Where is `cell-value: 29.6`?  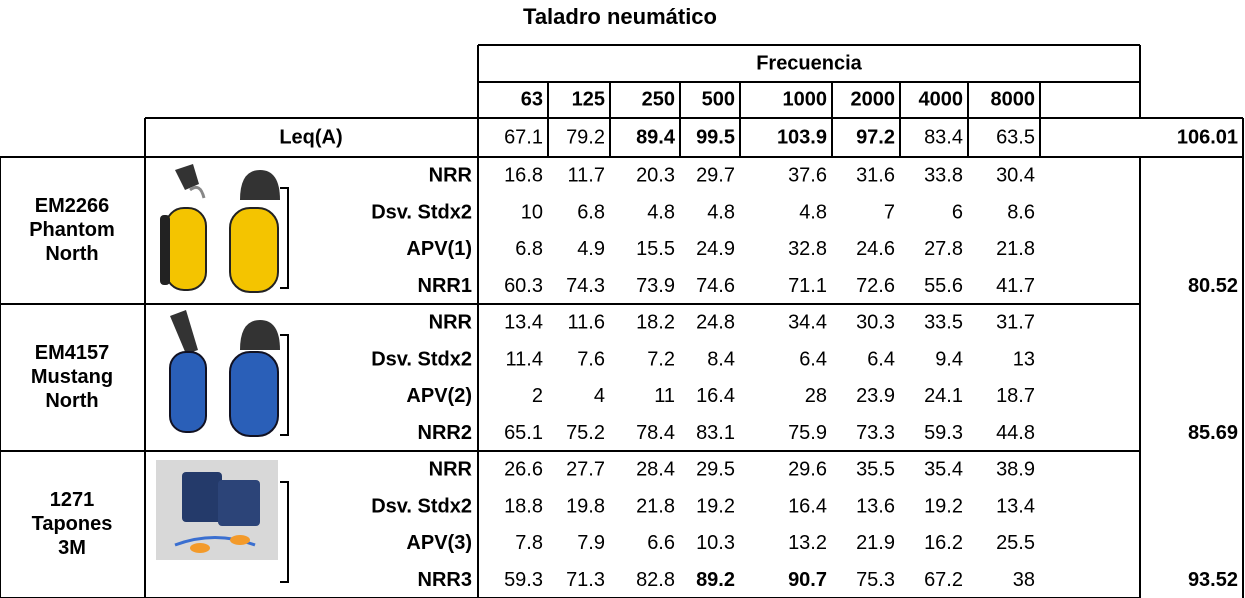 cell-value: 29.6 is located at coordinates (807, 470).